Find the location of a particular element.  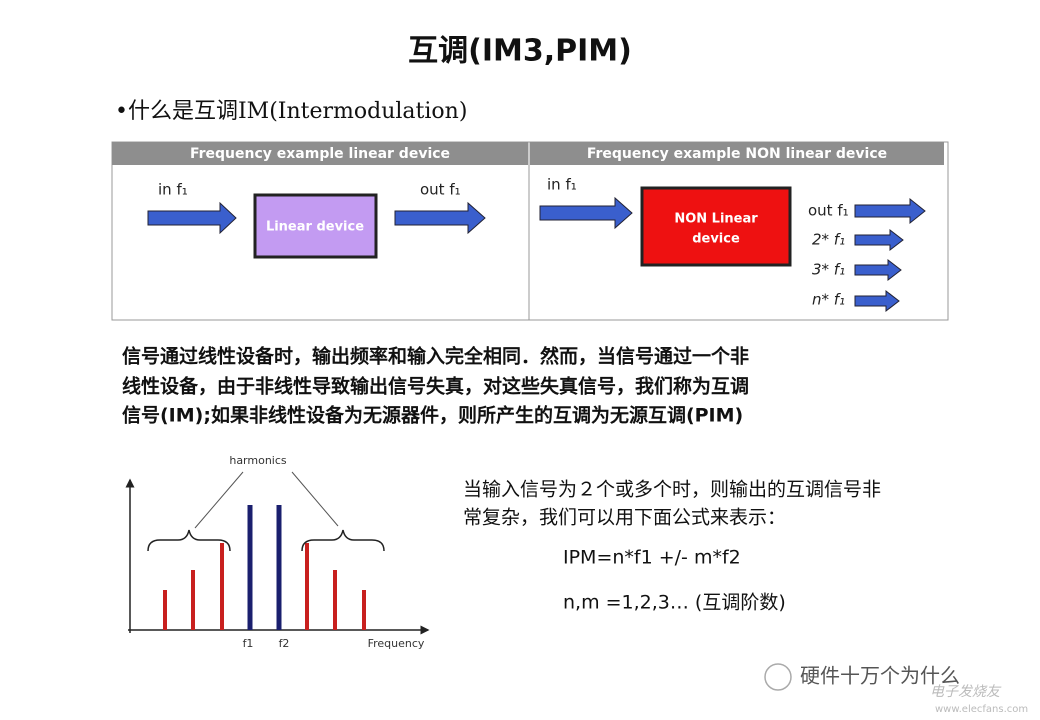

watermark: www.elecfans.com is located at coordinates (981, 709).